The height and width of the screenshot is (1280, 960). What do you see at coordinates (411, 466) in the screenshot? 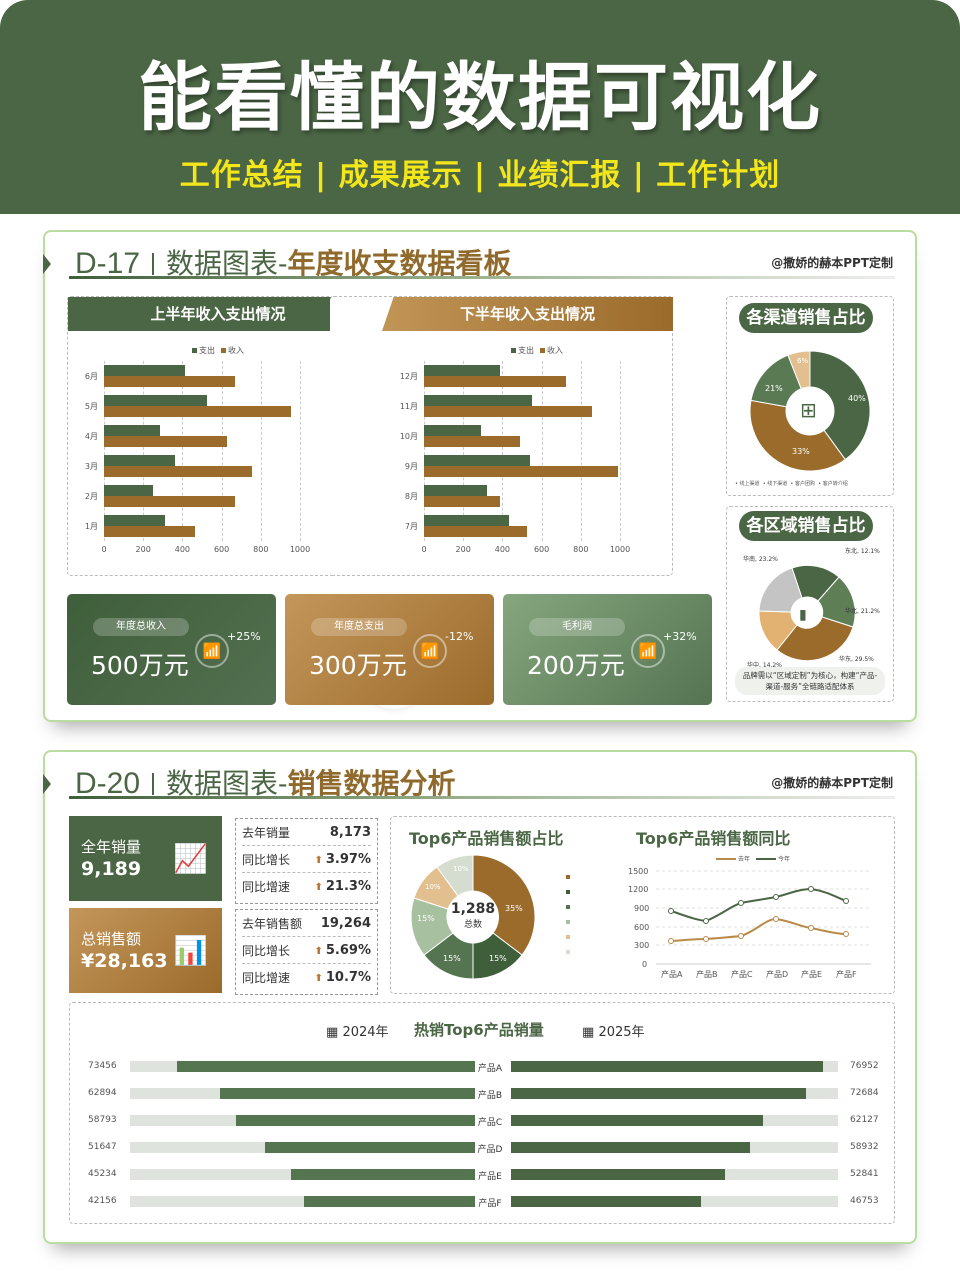
I see `y-axis-label: 9月` at bounding box center [411, 466].